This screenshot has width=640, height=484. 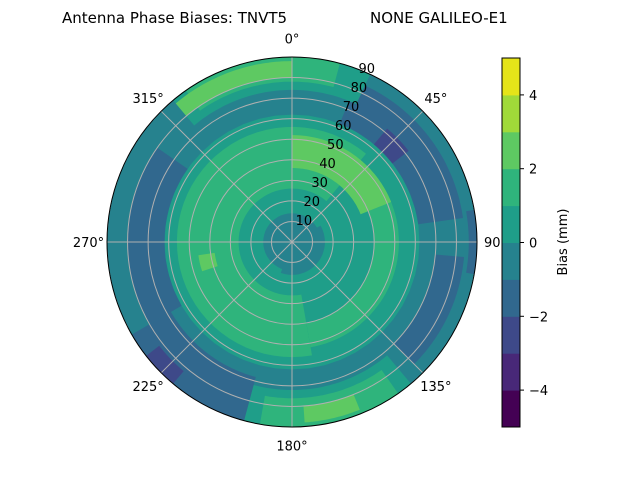 What do you see at coordinates (327, 164) in the screenshot?
I see `r-tick-label: 40` at bounding box center [327, 164].